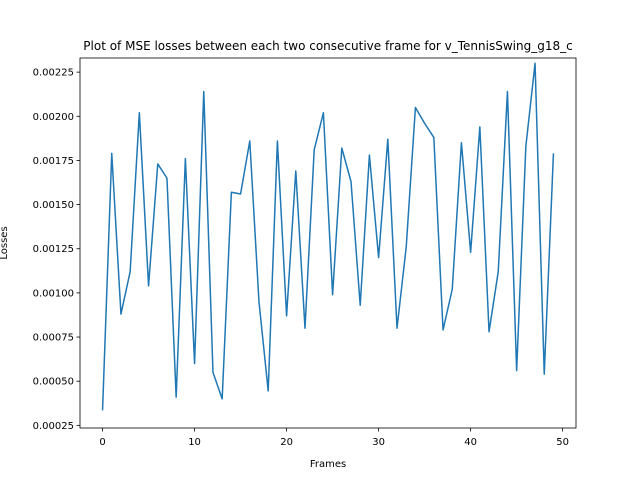 The width and height of the screenshot is (640, 480). What do you see at coordinates (470, 442) in the screenshot?
I see `x-tick-label: 40` at bounding box center [470, 442].